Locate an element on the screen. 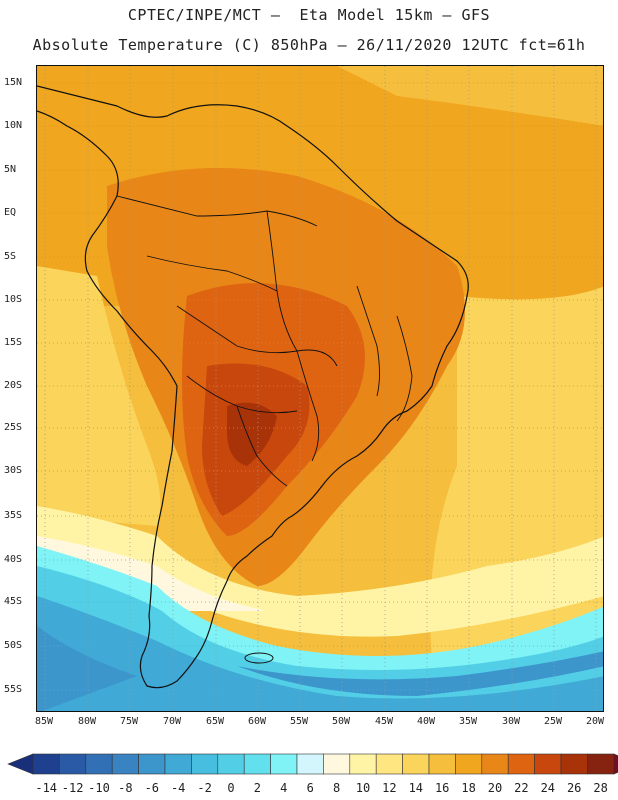  colorbar-label: 26 is located at coordinates (574, 788).